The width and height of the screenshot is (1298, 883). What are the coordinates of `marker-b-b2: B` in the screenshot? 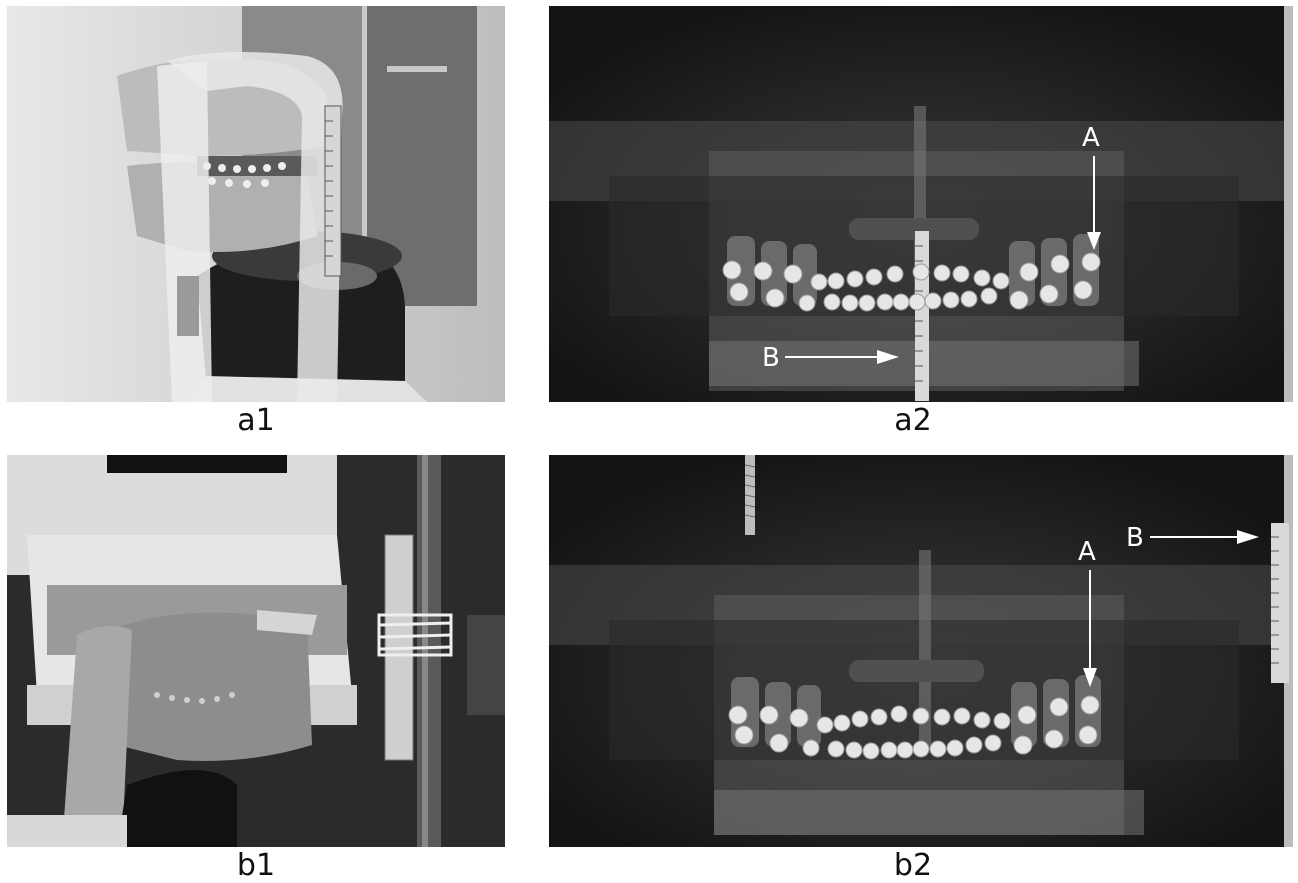 It's located at (1135, 538).